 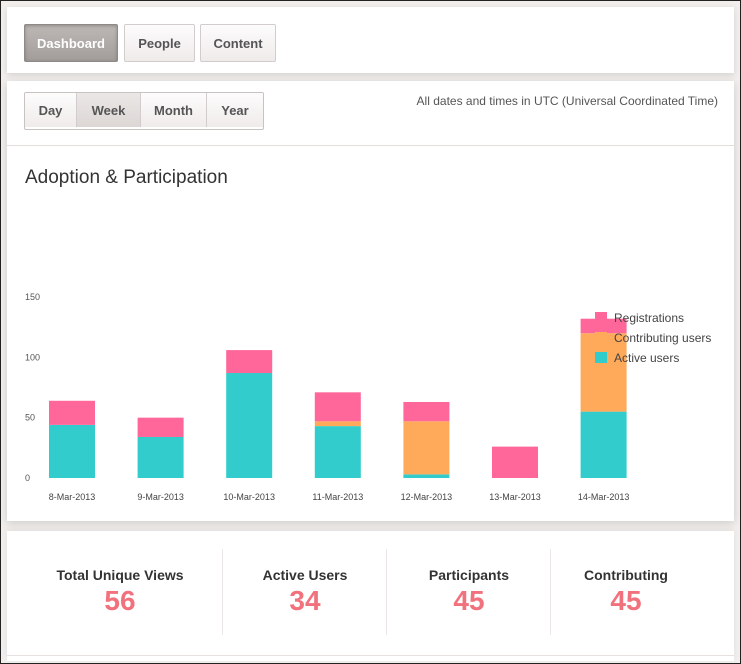 I want to click on tab-people: People, so click(x=159, y=43).